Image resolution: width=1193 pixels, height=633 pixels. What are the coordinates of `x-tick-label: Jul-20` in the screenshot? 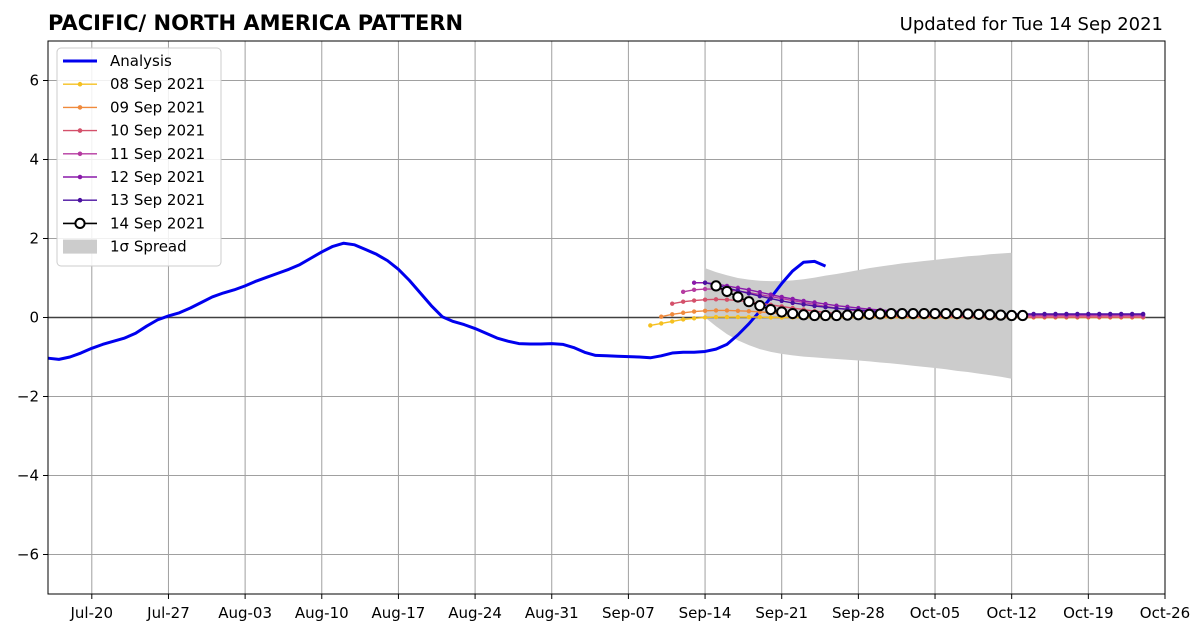 It's located at (91, 613).